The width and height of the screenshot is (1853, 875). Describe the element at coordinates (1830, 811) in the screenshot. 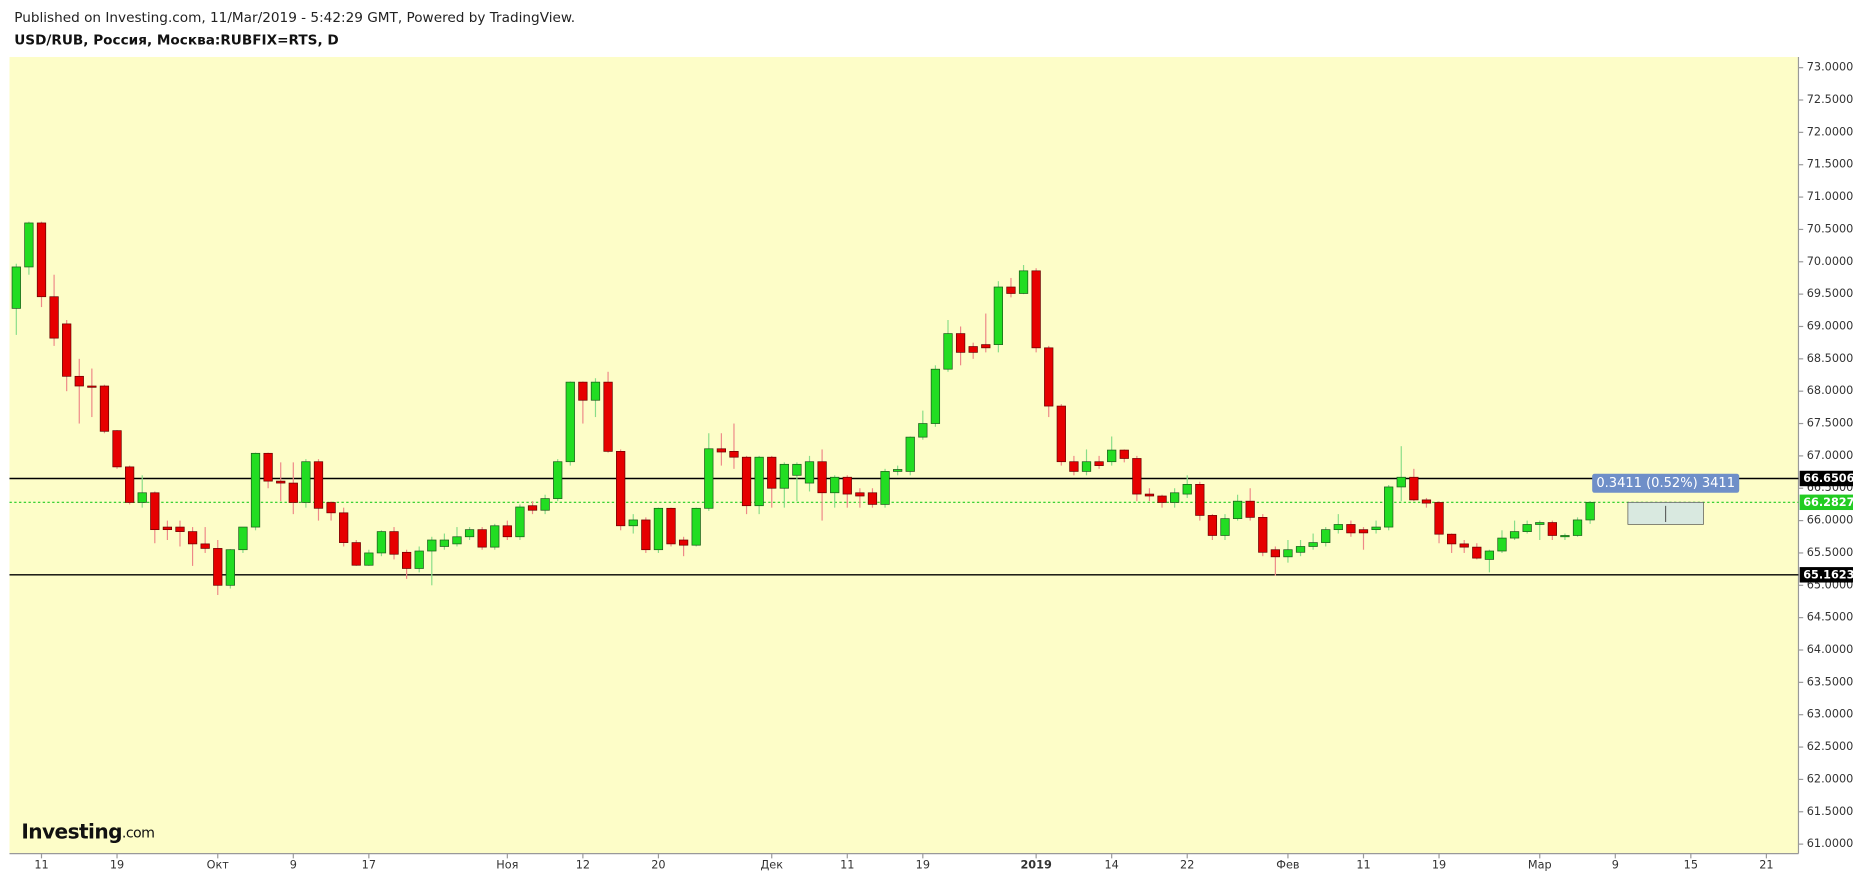

I see `y-tick-label: 61.5000` at that location.